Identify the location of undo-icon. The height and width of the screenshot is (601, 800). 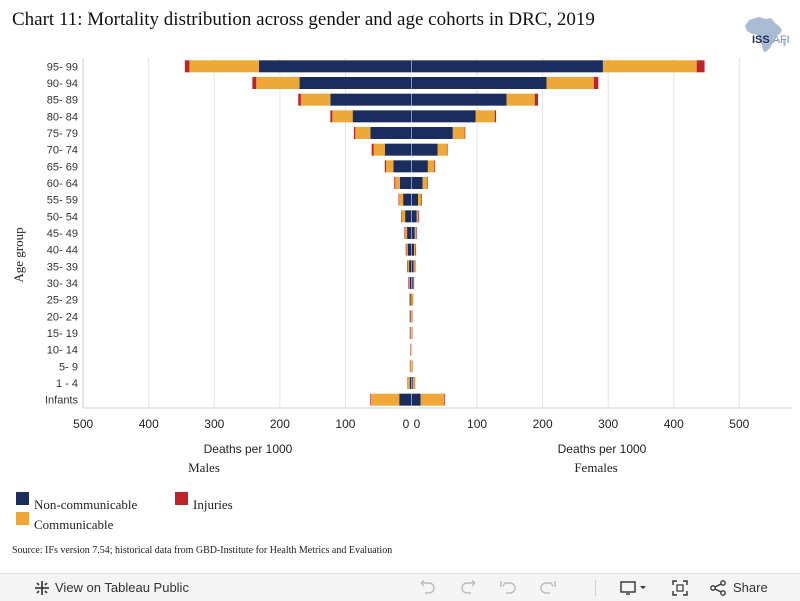
(428, 588).